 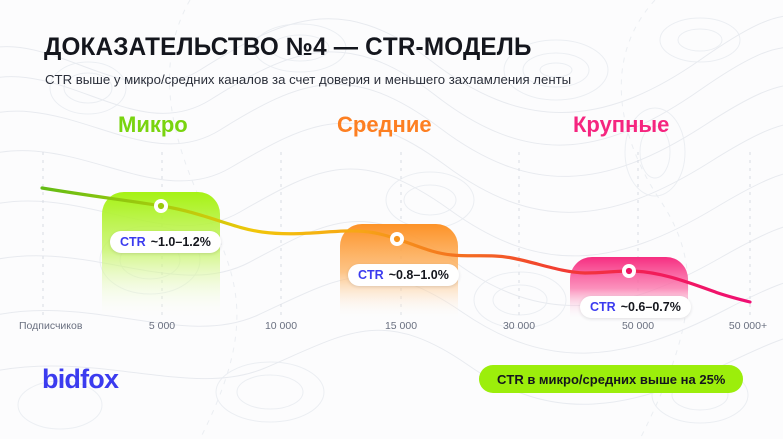 I want to click on ctr-pill-value: ~1.0–1.2%, so click(x=180, y=242).